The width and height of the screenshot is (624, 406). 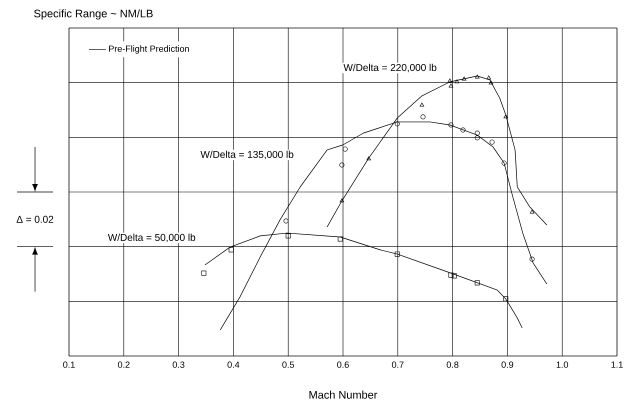 What do you see at coordinates (93, 14) in the screenshot?
I see `text: Specific Range ~ NM/LB` at bounding box center [93, 14].